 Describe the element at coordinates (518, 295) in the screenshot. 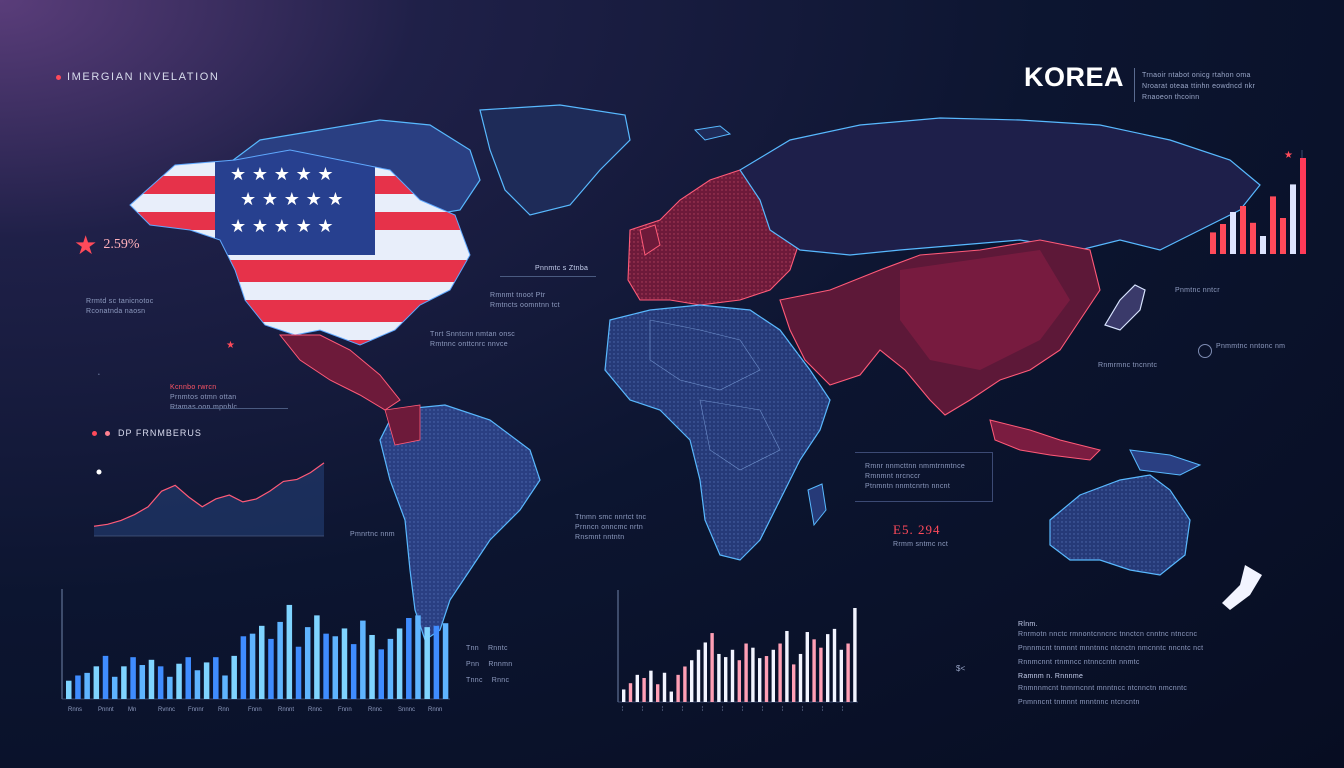

I see `text-line: Rmnmt tnoot Ptr` at that location.